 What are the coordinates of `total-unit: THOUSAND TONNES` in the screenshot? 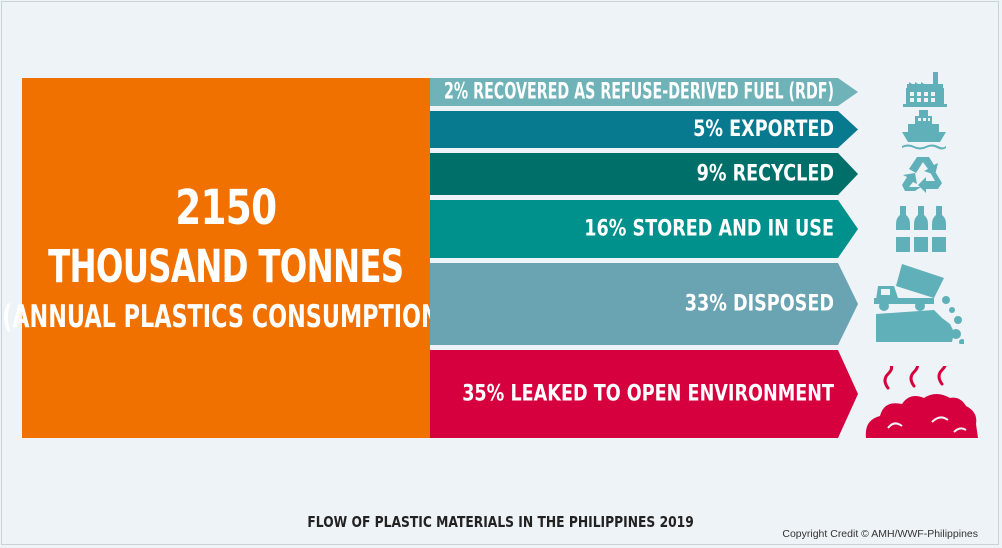 It's located at (226, 266).